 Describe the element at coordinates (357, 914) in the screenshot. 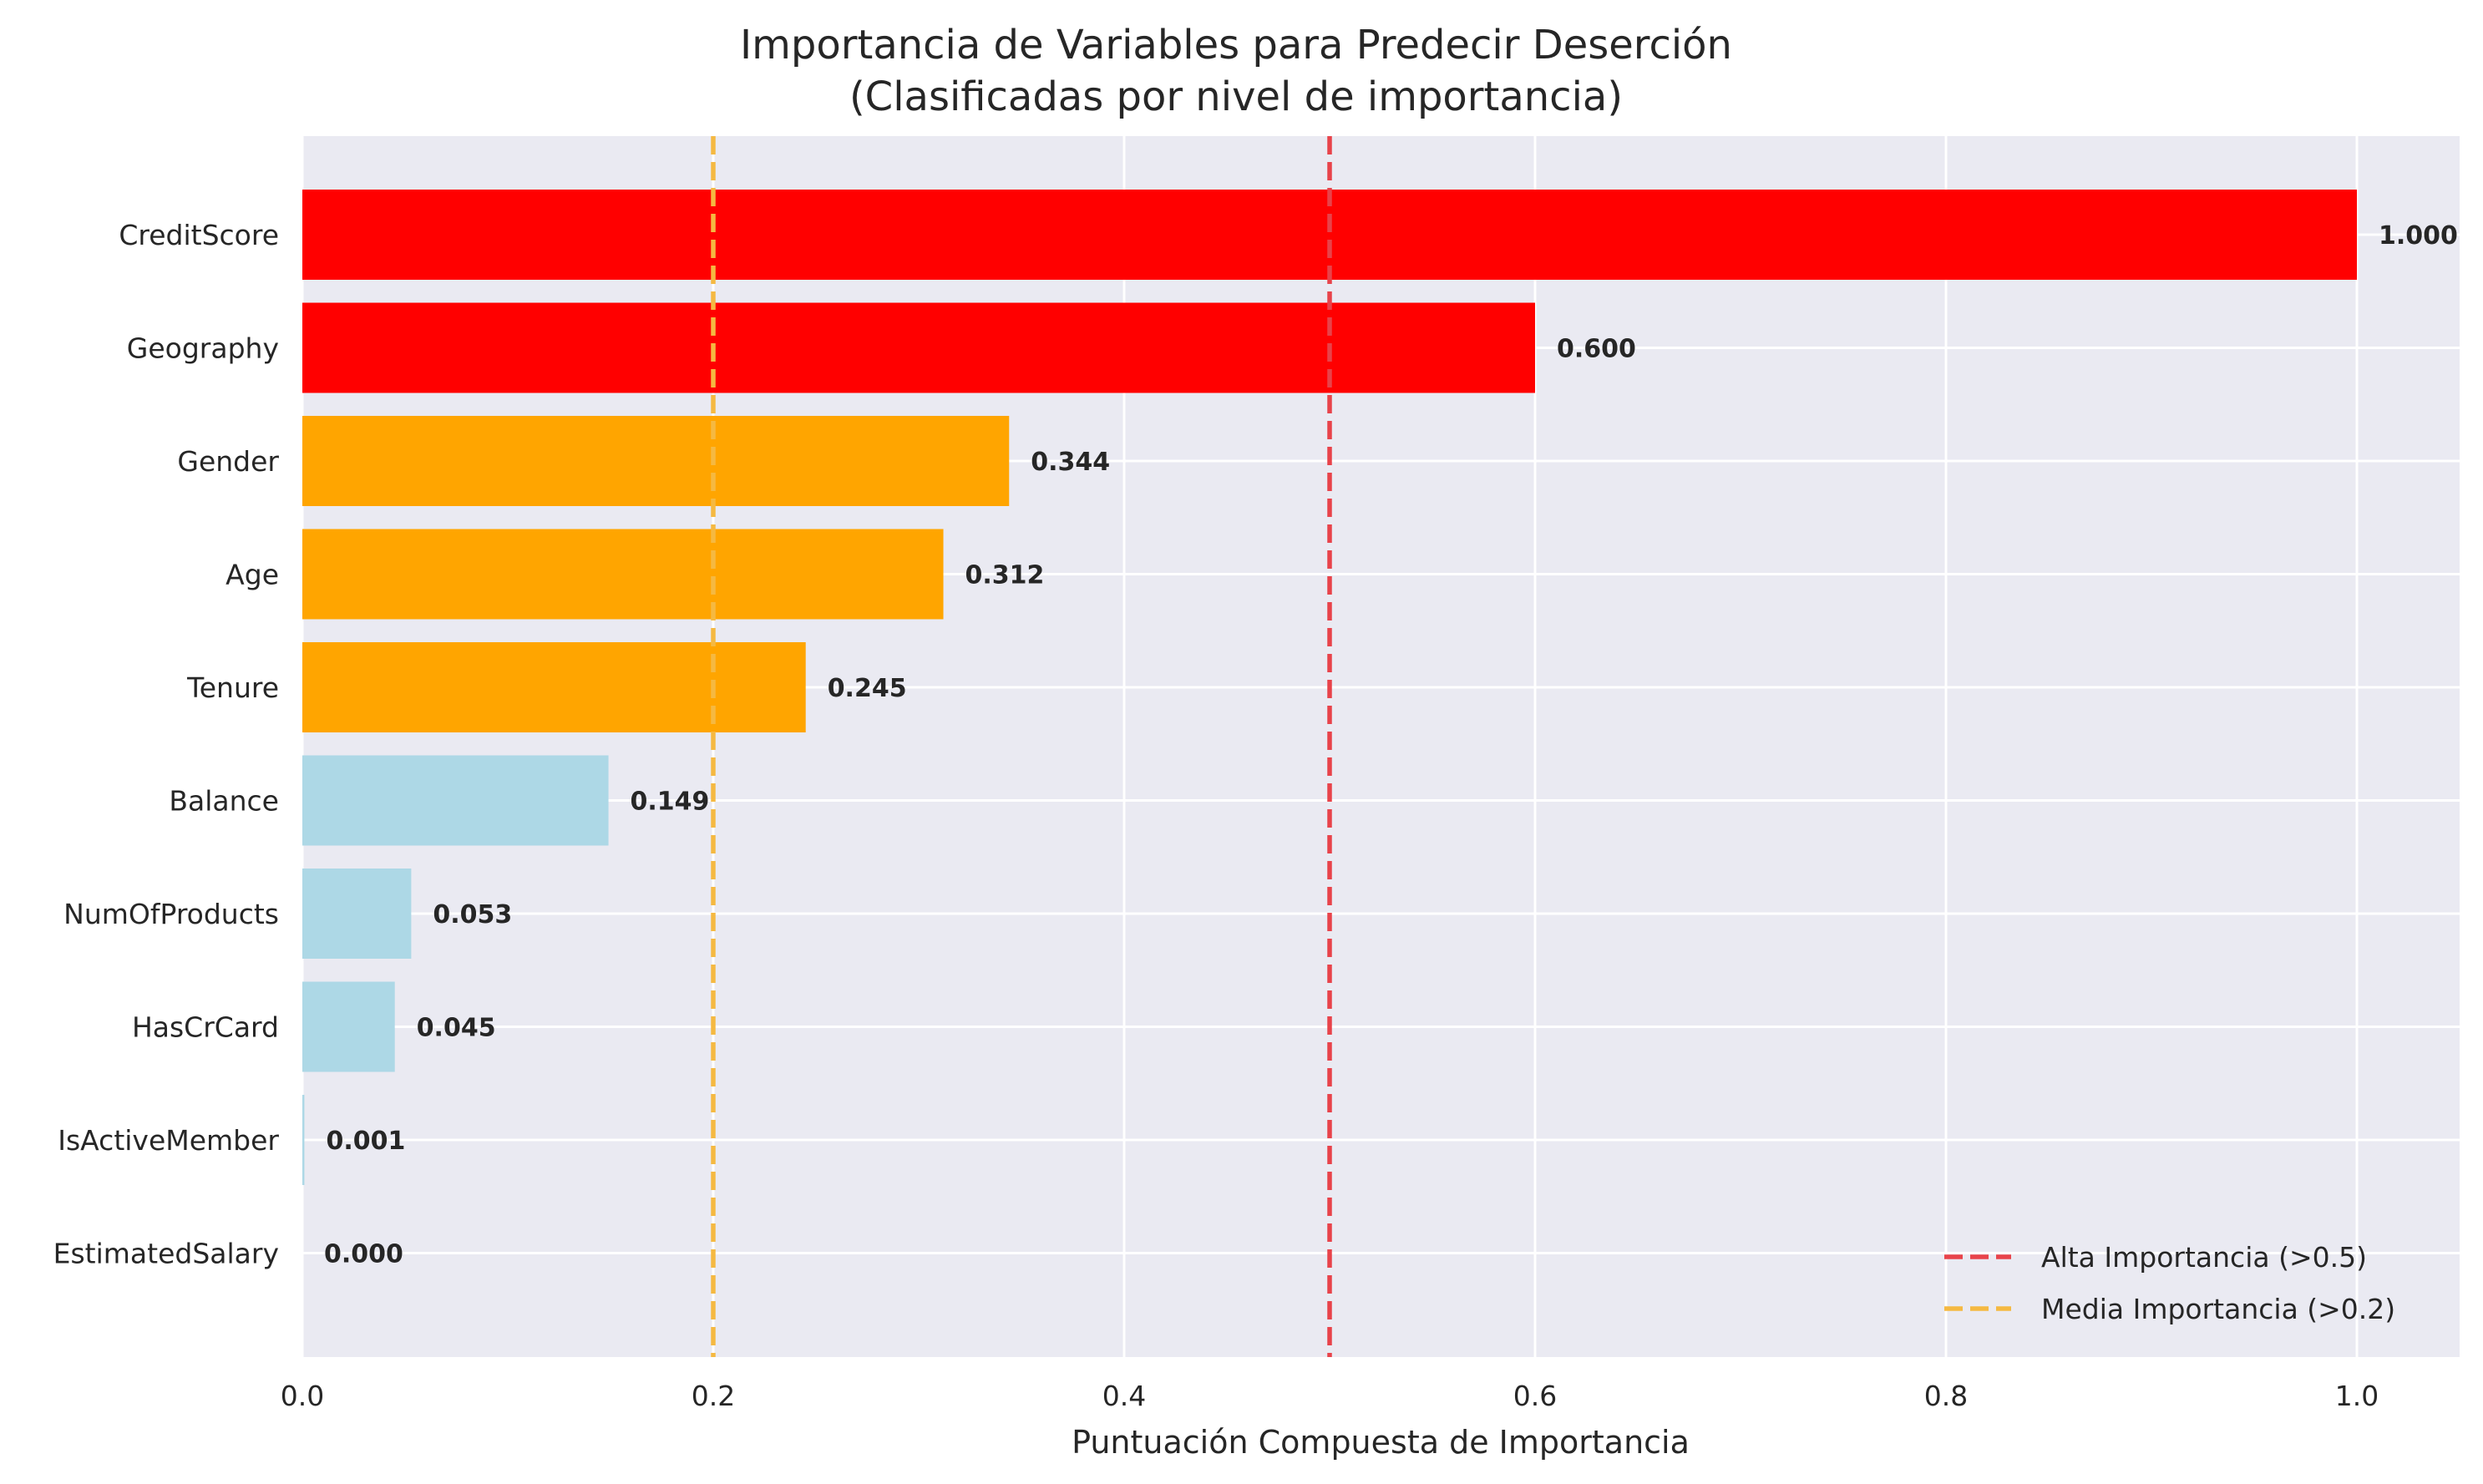

I see `bar-NumOfProducts` at that location.